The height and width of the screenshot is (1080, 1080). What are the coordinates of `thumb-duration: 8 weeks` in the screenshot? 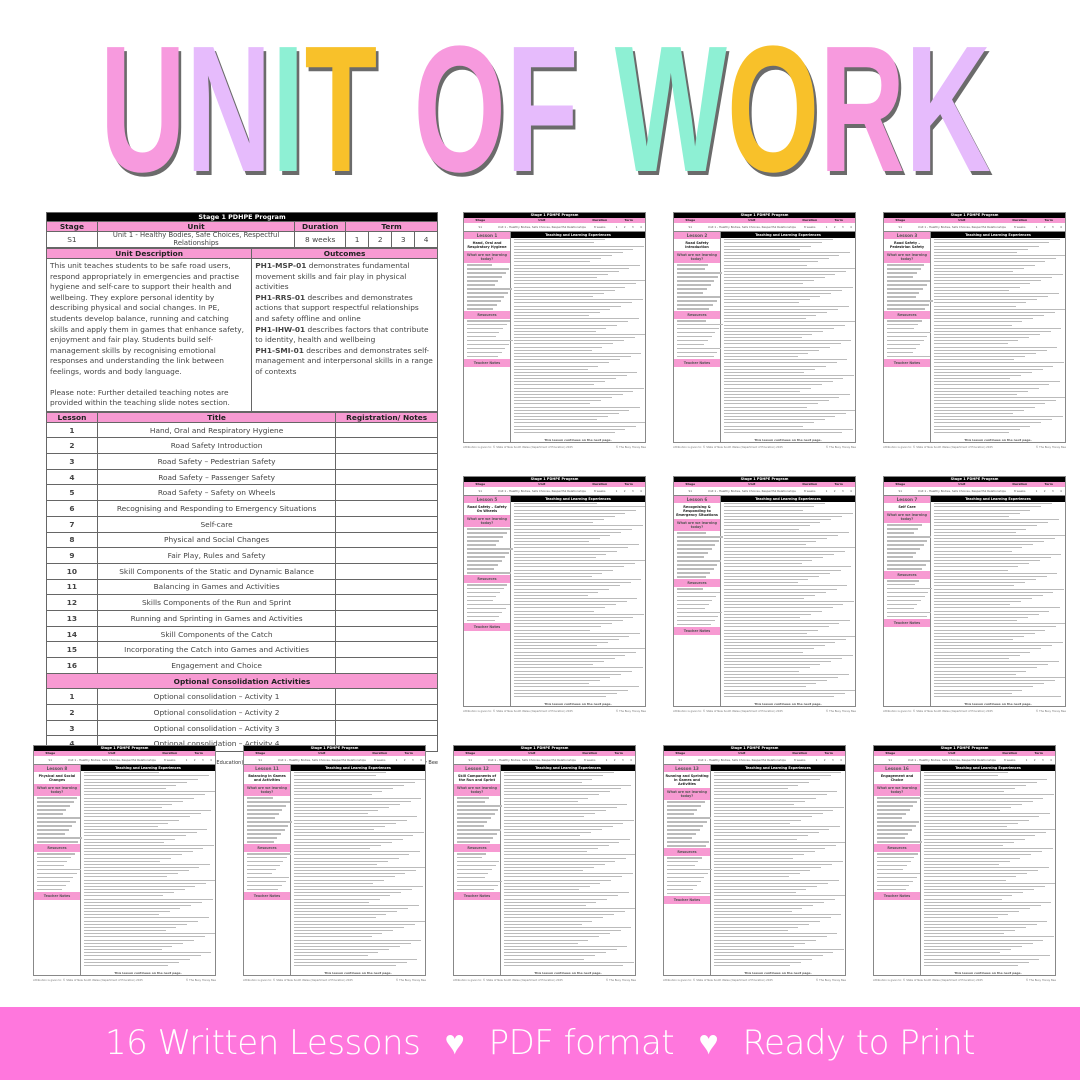 It's located at (1020, 491).